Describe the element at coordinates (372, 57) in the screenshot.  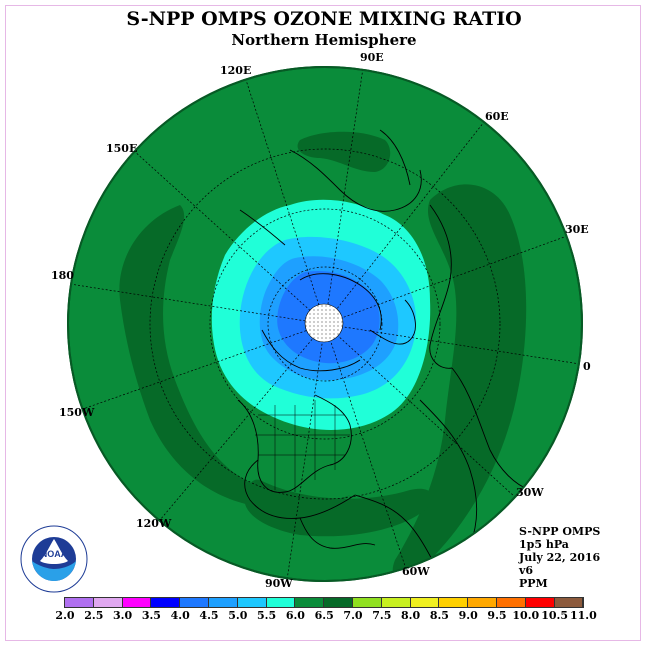
I see `lon-label-90e: 90E` at that location.